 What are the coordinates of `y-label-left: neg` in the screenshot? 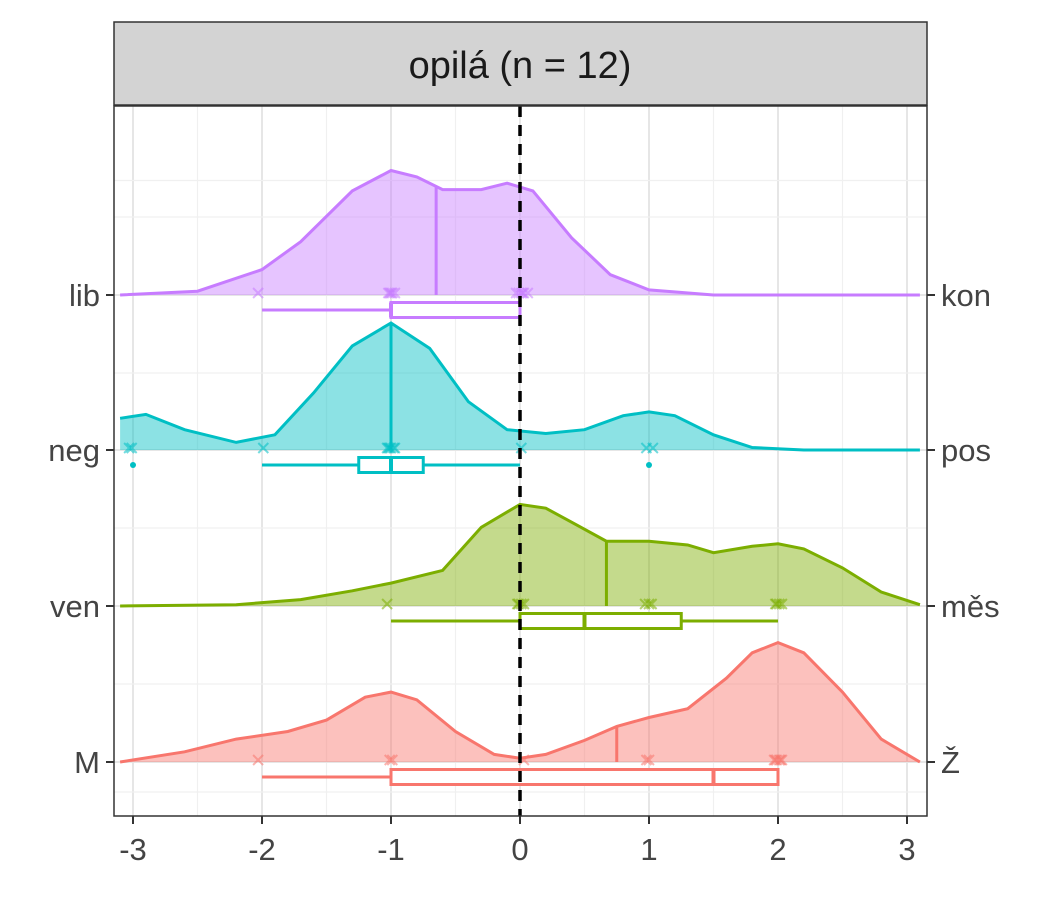 It's located at (74, 450).